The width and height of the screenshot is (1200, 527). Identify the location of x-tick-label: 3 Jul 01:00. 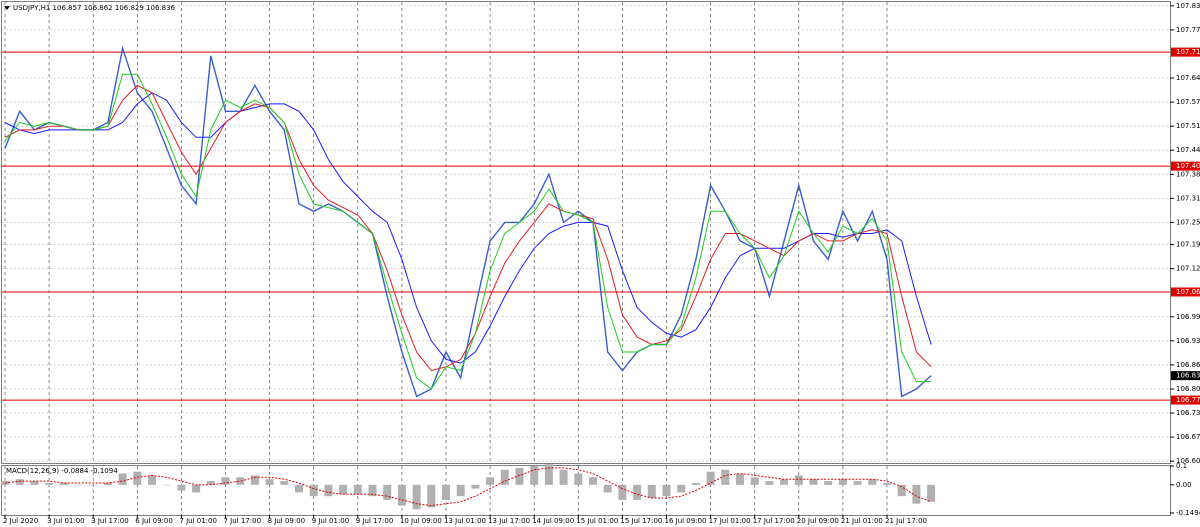
(66, 521).